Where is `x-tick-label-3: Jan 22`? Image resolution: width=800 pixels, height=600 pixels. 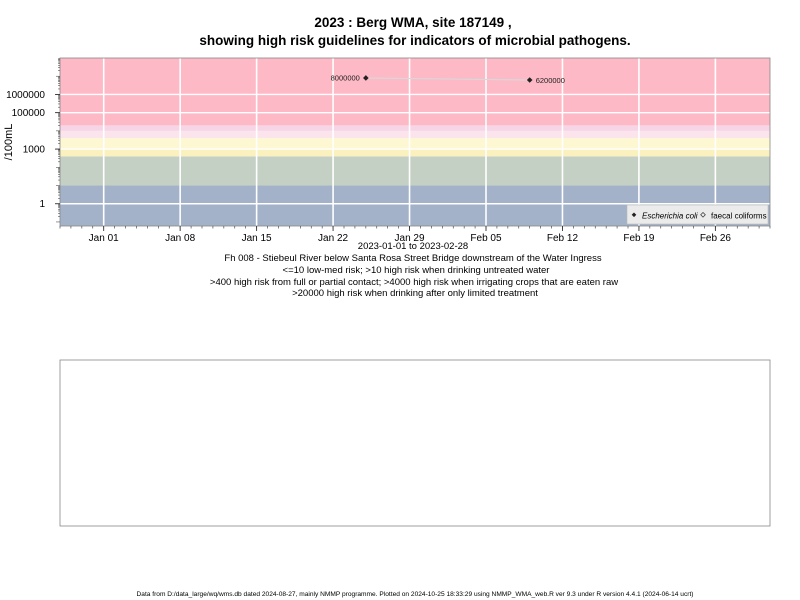
x-tick-label-3: Jan 22 is located at coordinates (333, 238).